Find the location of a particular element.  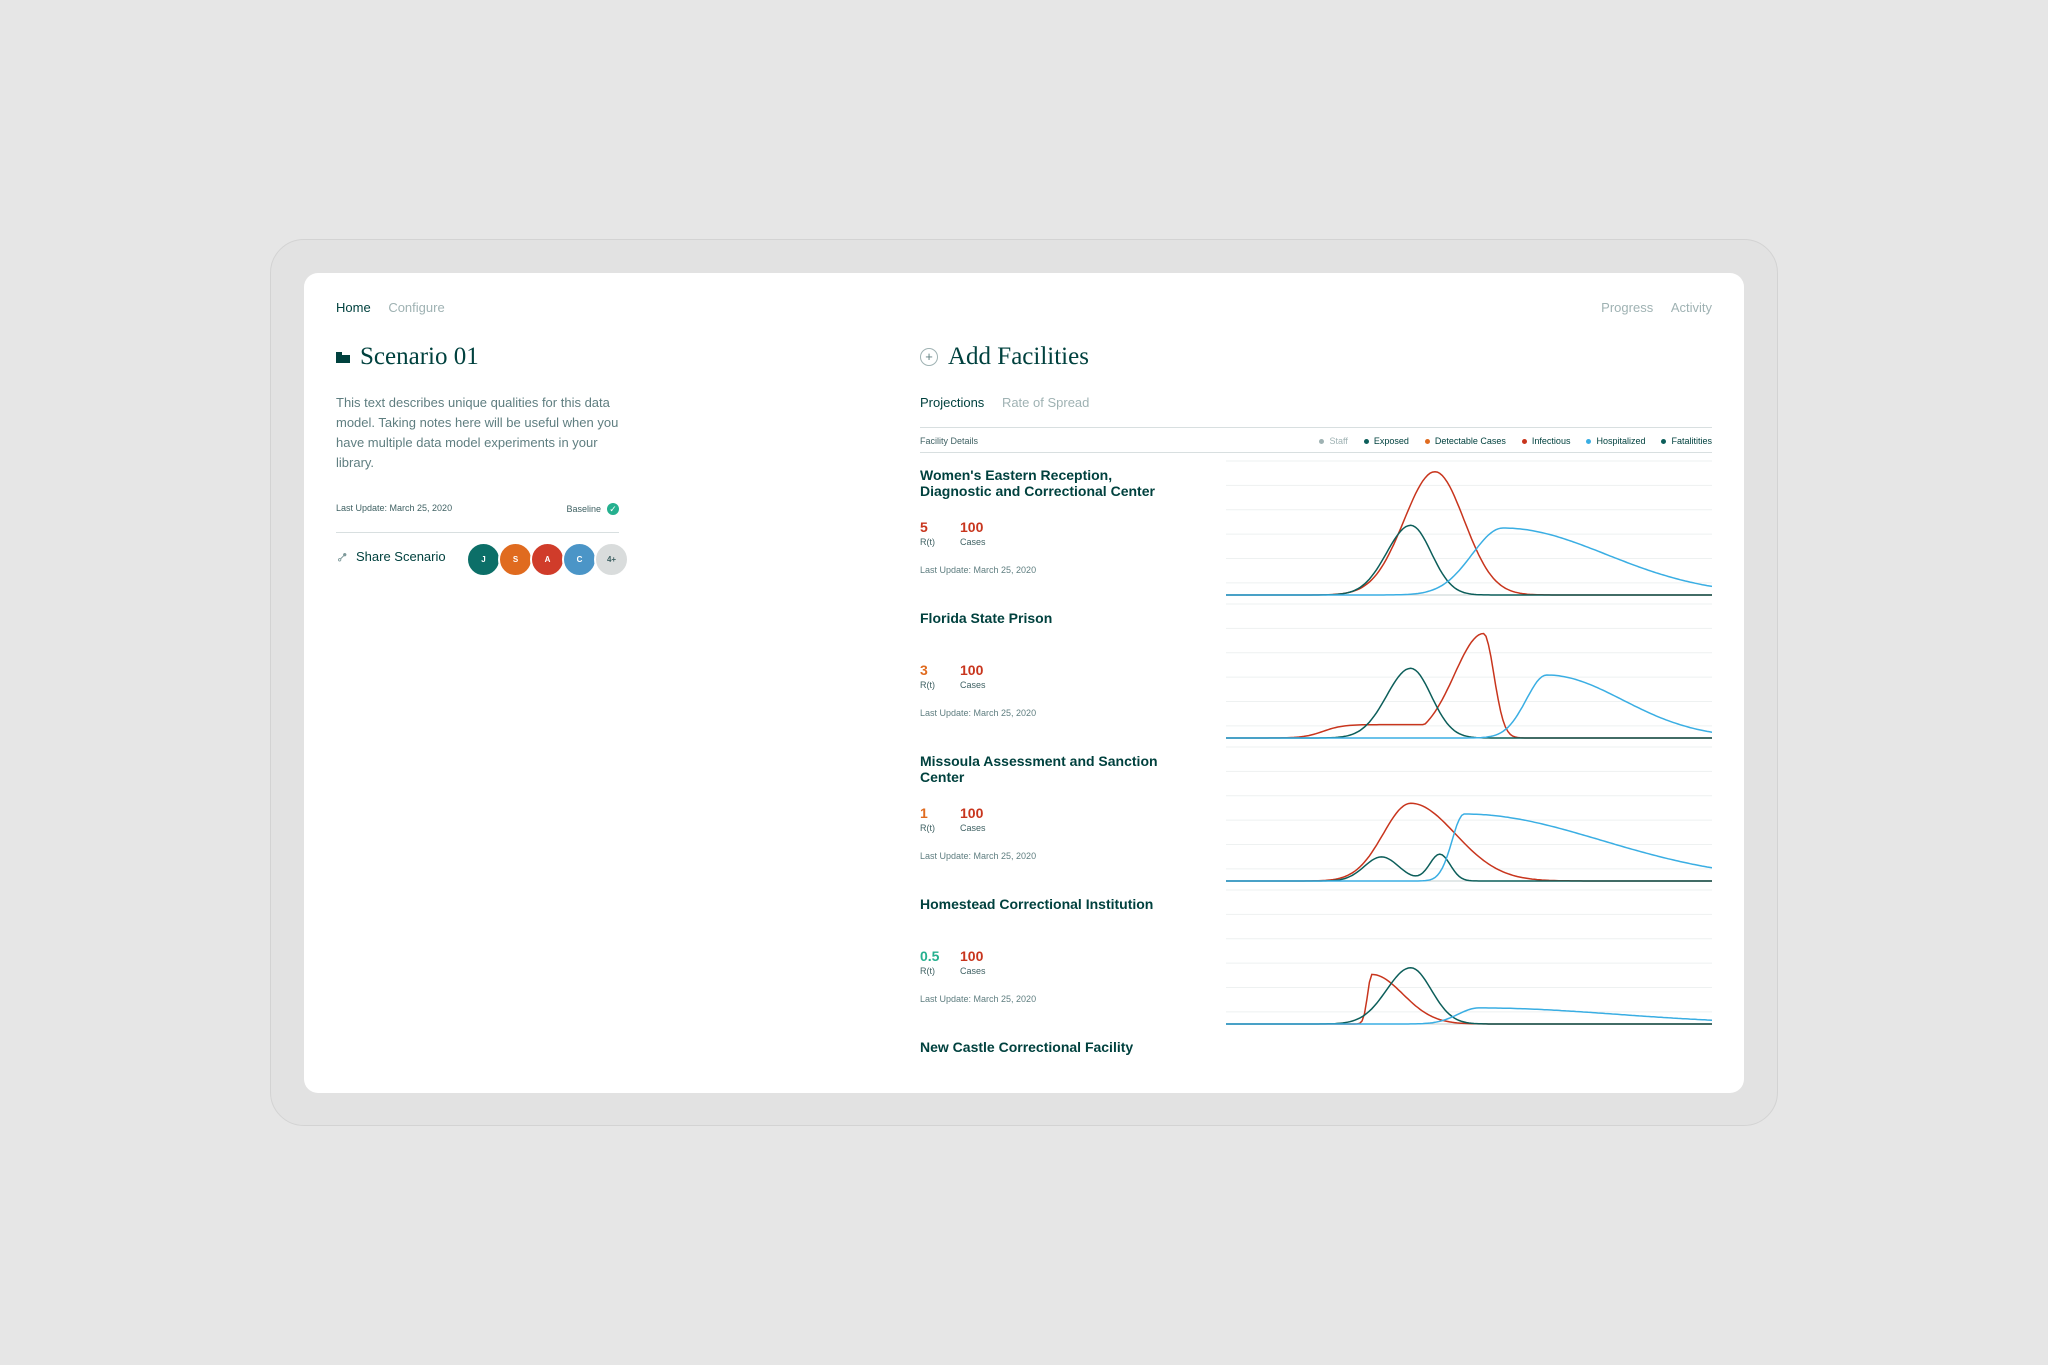

legend-infectious: Infectious is located at coordinates (1546, 441).